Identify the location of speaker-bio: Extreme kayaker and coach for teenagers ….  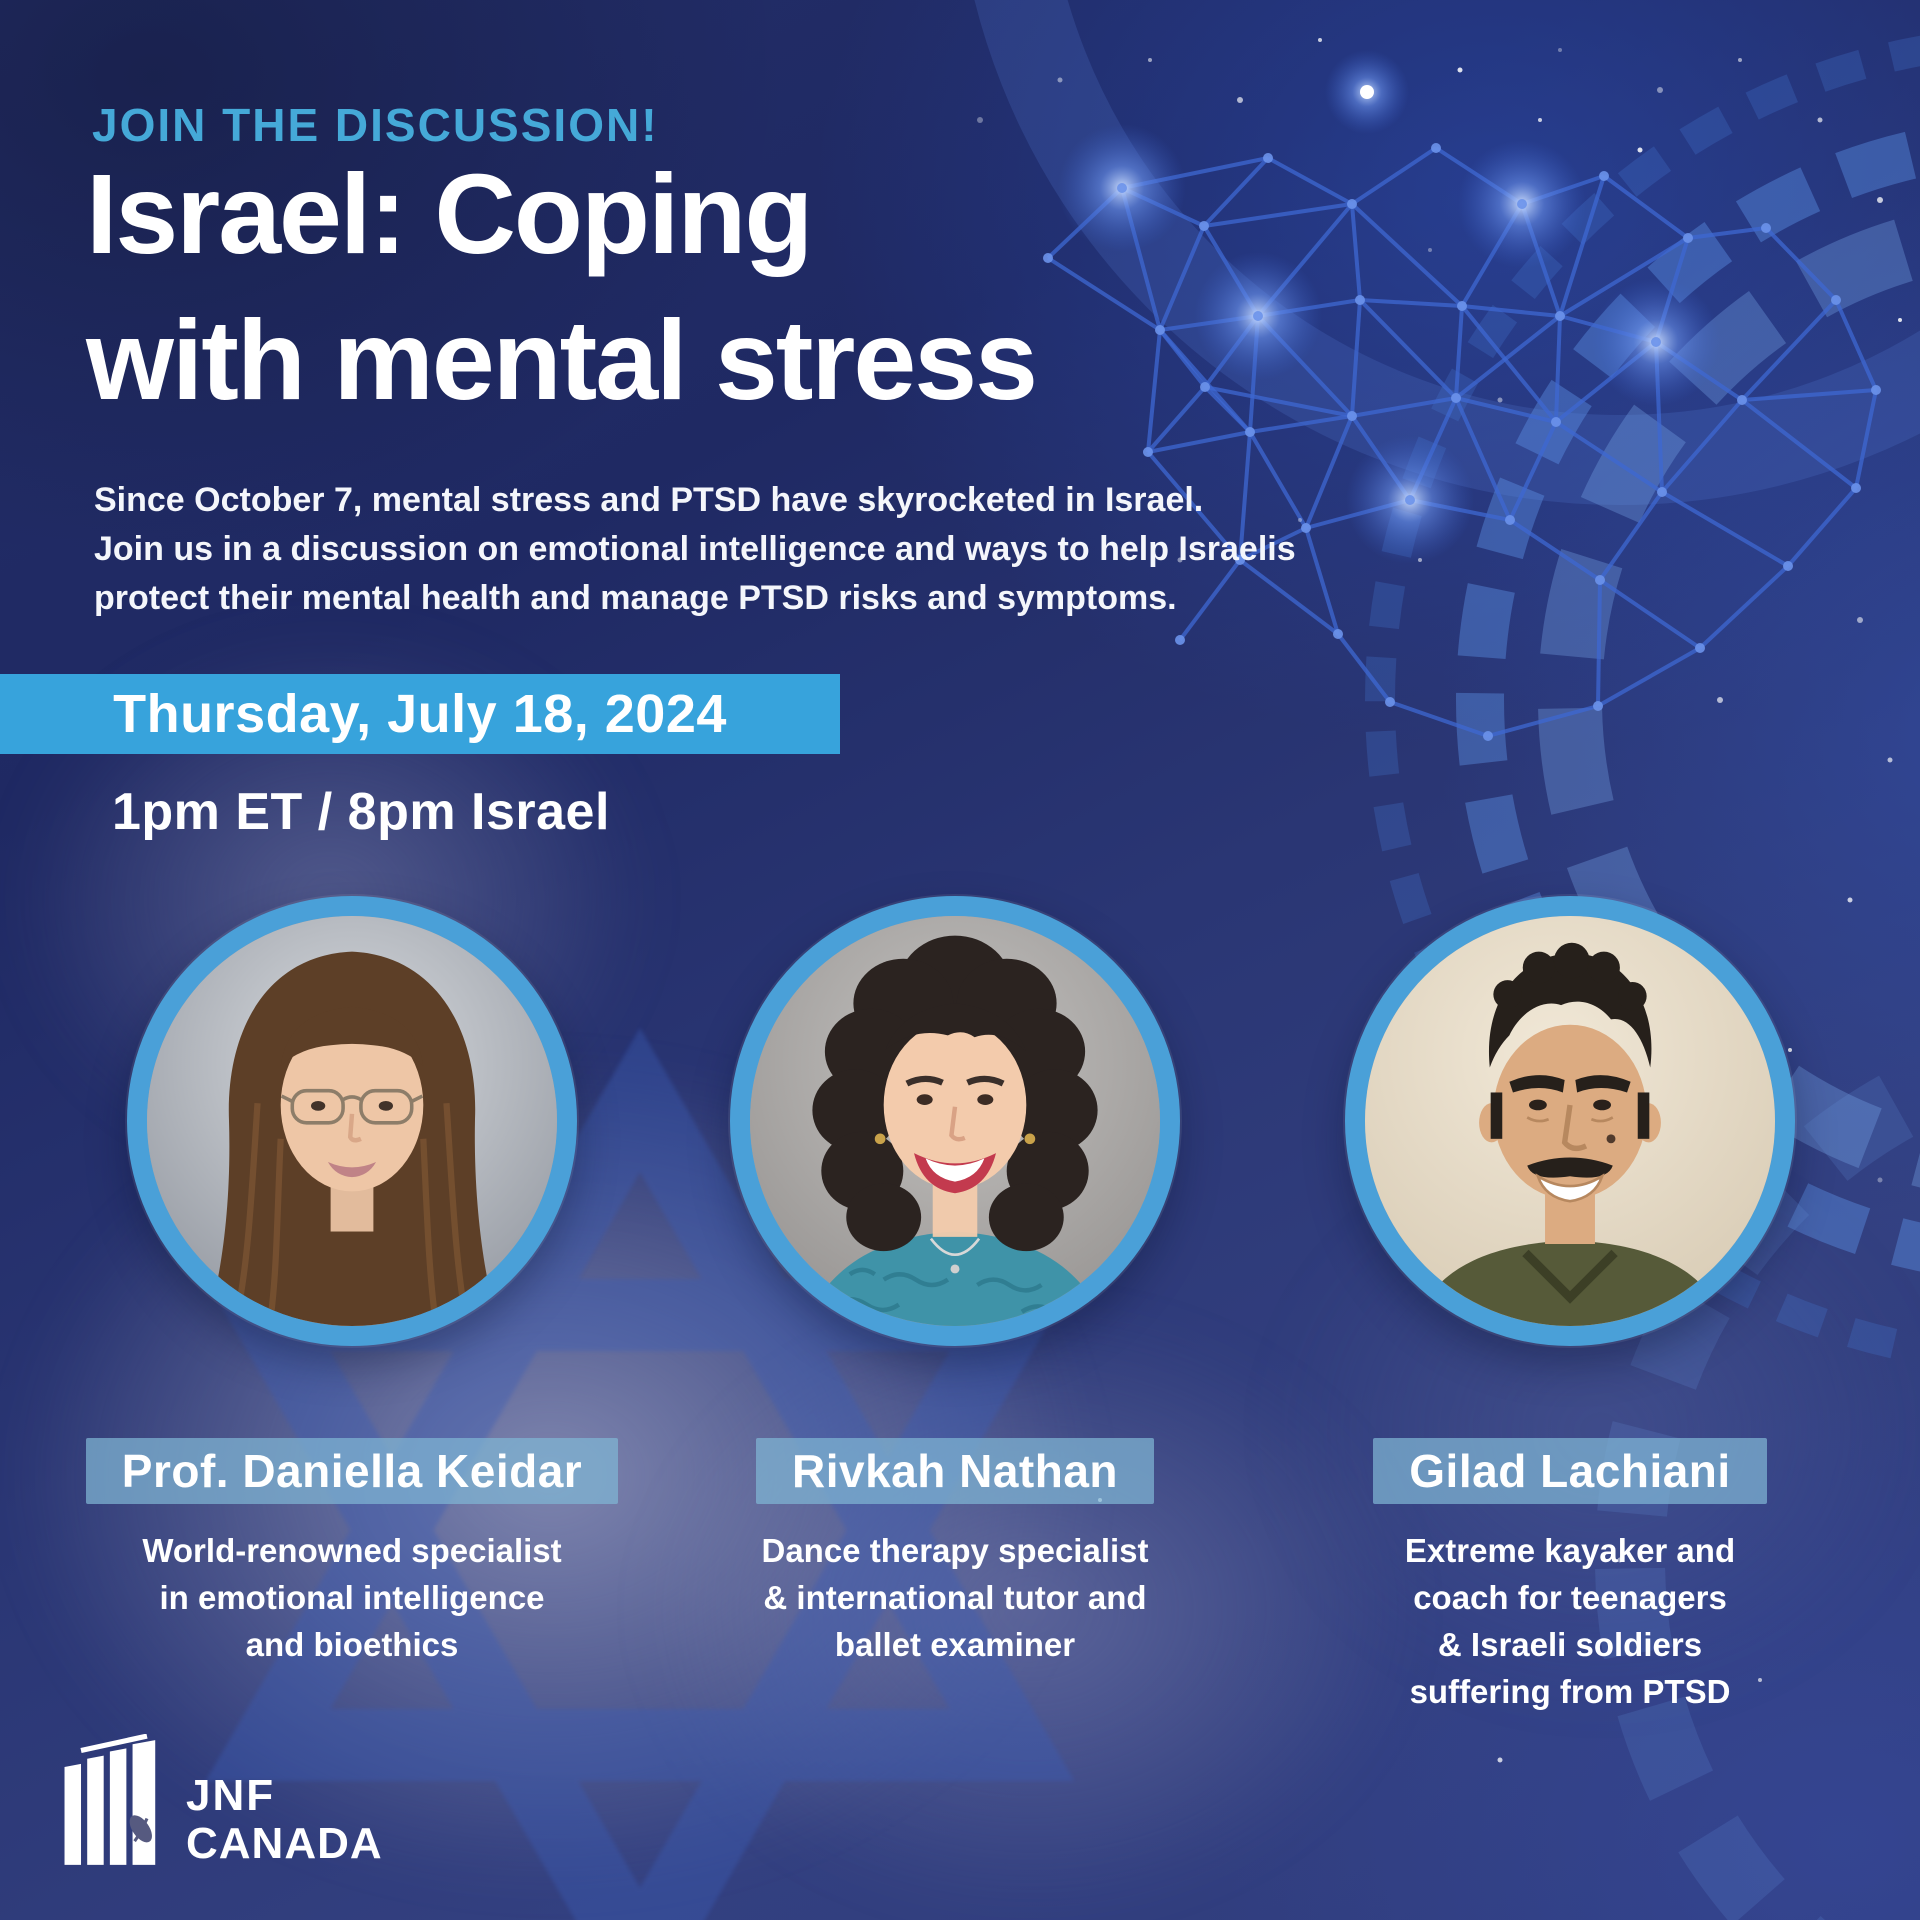
(1570, 1621).